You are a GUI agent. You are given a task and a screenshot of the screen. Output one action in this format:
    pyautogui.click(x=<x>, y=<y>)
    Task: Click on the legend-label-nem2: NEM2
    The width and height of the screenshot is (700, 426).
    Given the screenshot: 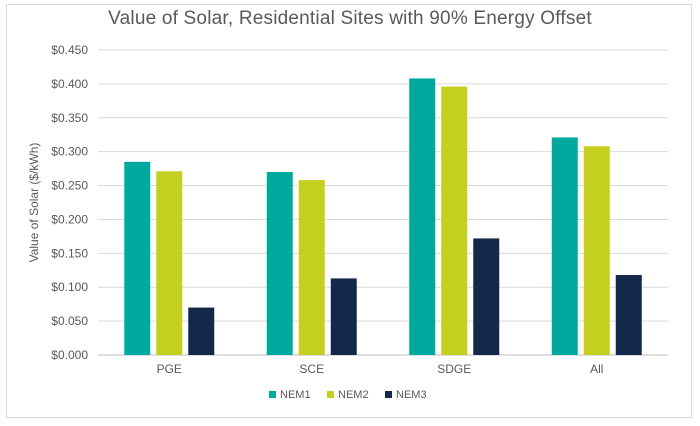 What is the action you would take?
    pyautogui.click(x=353, y=395)
    